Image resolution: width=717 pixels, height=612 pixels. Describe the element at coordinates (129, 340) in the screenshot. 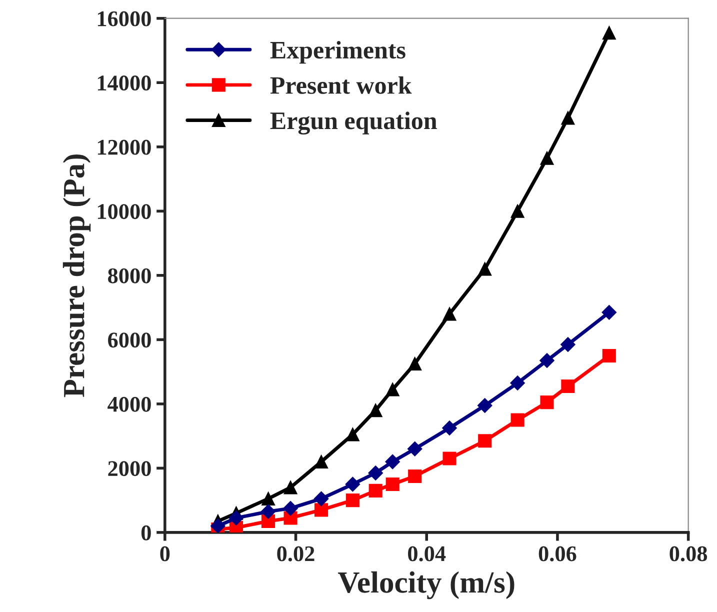

I see `y-tick-label: 6000` at that location.